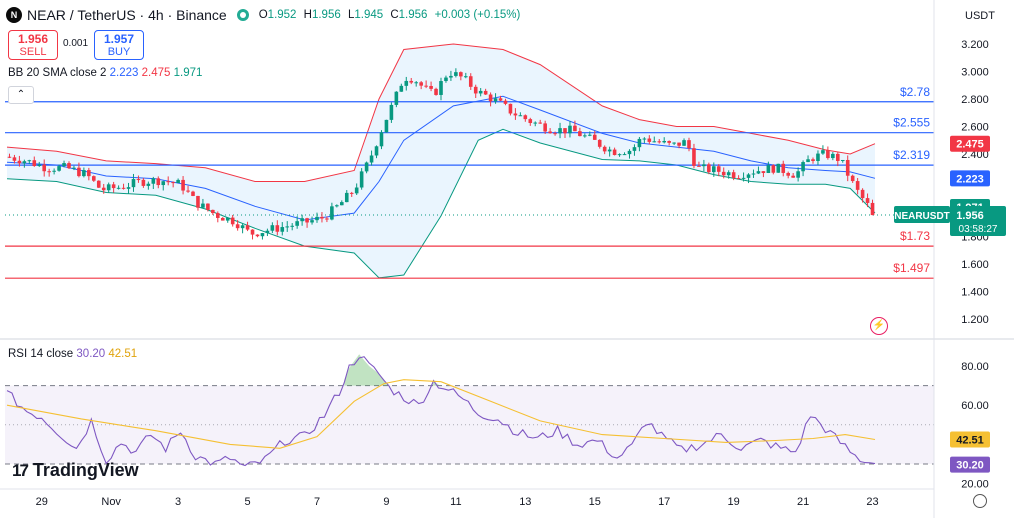 The width and height of the screenshot is (1014, 518). Describe the element at coordinates (105, 73) in the screenshot. I see `bb-legend: BB 20 SMA close 2 2.223 2.475 1.971` at that location.